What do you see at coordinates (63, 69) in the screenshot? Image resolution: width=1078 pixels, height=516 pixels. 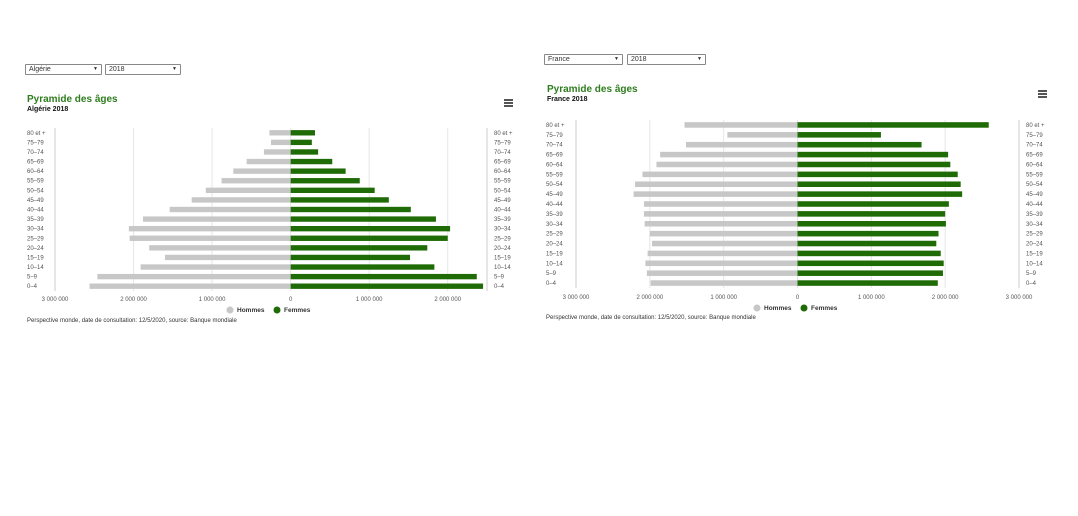 I see `country-select: Algérie ▼` at bounding box center [63, 69].